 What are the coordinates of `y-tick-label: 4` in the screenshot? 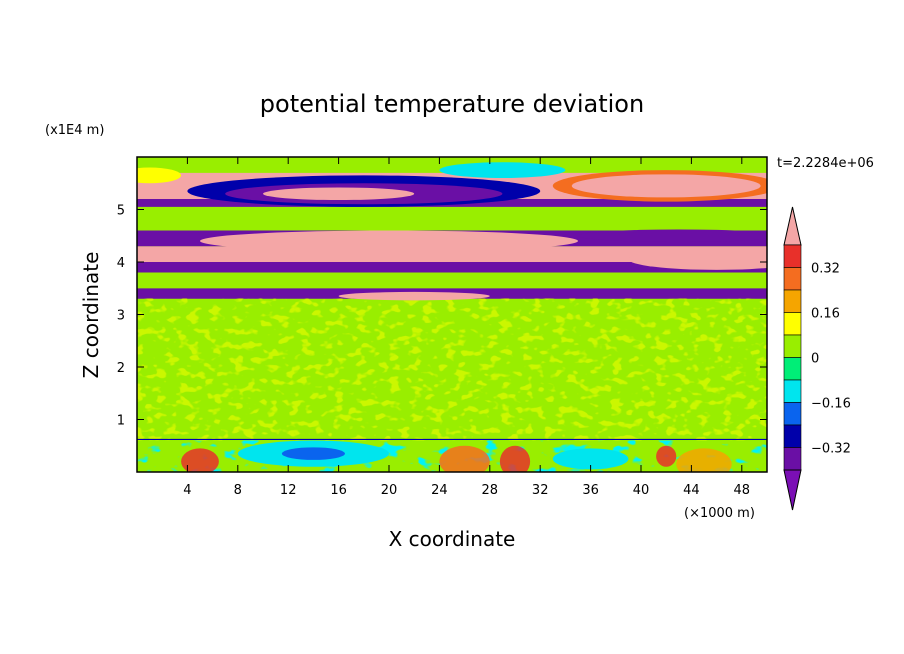 It's located at (121, 263).